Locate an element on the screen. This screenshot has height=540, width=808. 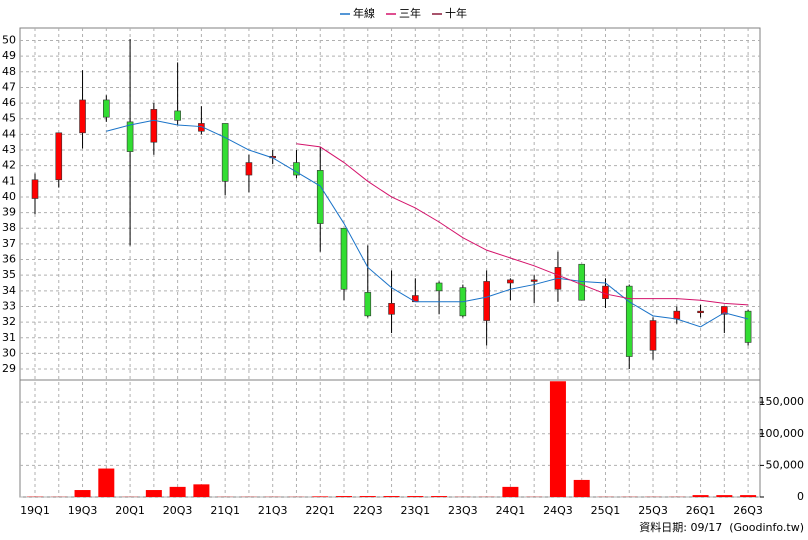
y2-tick-label: 0 is located at coordinates (800, 496).